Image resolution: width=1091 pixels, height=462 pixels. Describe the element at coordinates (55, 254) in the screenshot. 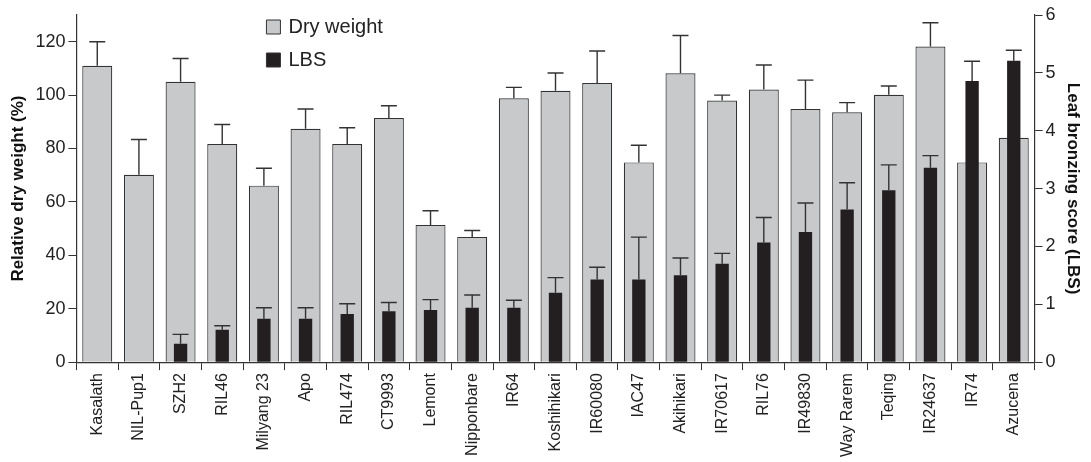

I see `y-tick-label: 40` at that location.